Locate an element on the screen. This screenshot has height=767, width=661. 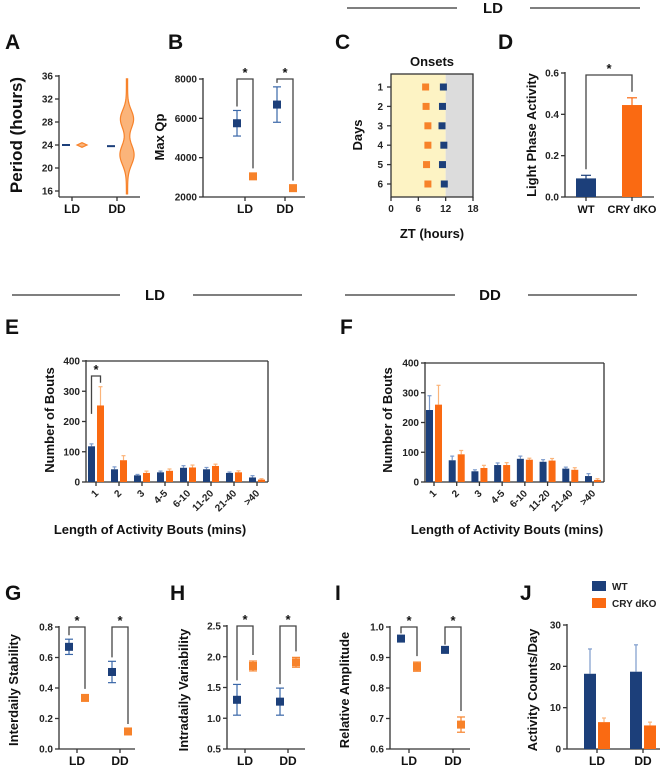
panel-label-h: H is located at coordinates (177, 593).